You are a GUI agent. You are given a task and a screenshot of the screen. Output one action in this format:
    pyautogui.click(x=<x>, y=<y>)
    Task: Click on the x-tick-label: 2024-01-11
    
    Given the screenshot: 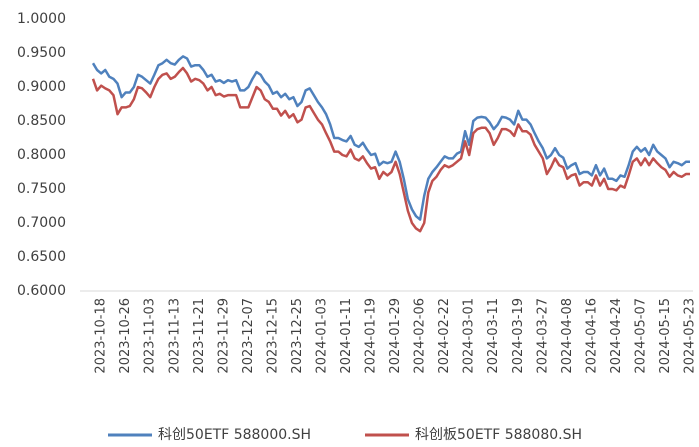 What is the action you would take?
    pyautogui.click(x=346, y=336)
    